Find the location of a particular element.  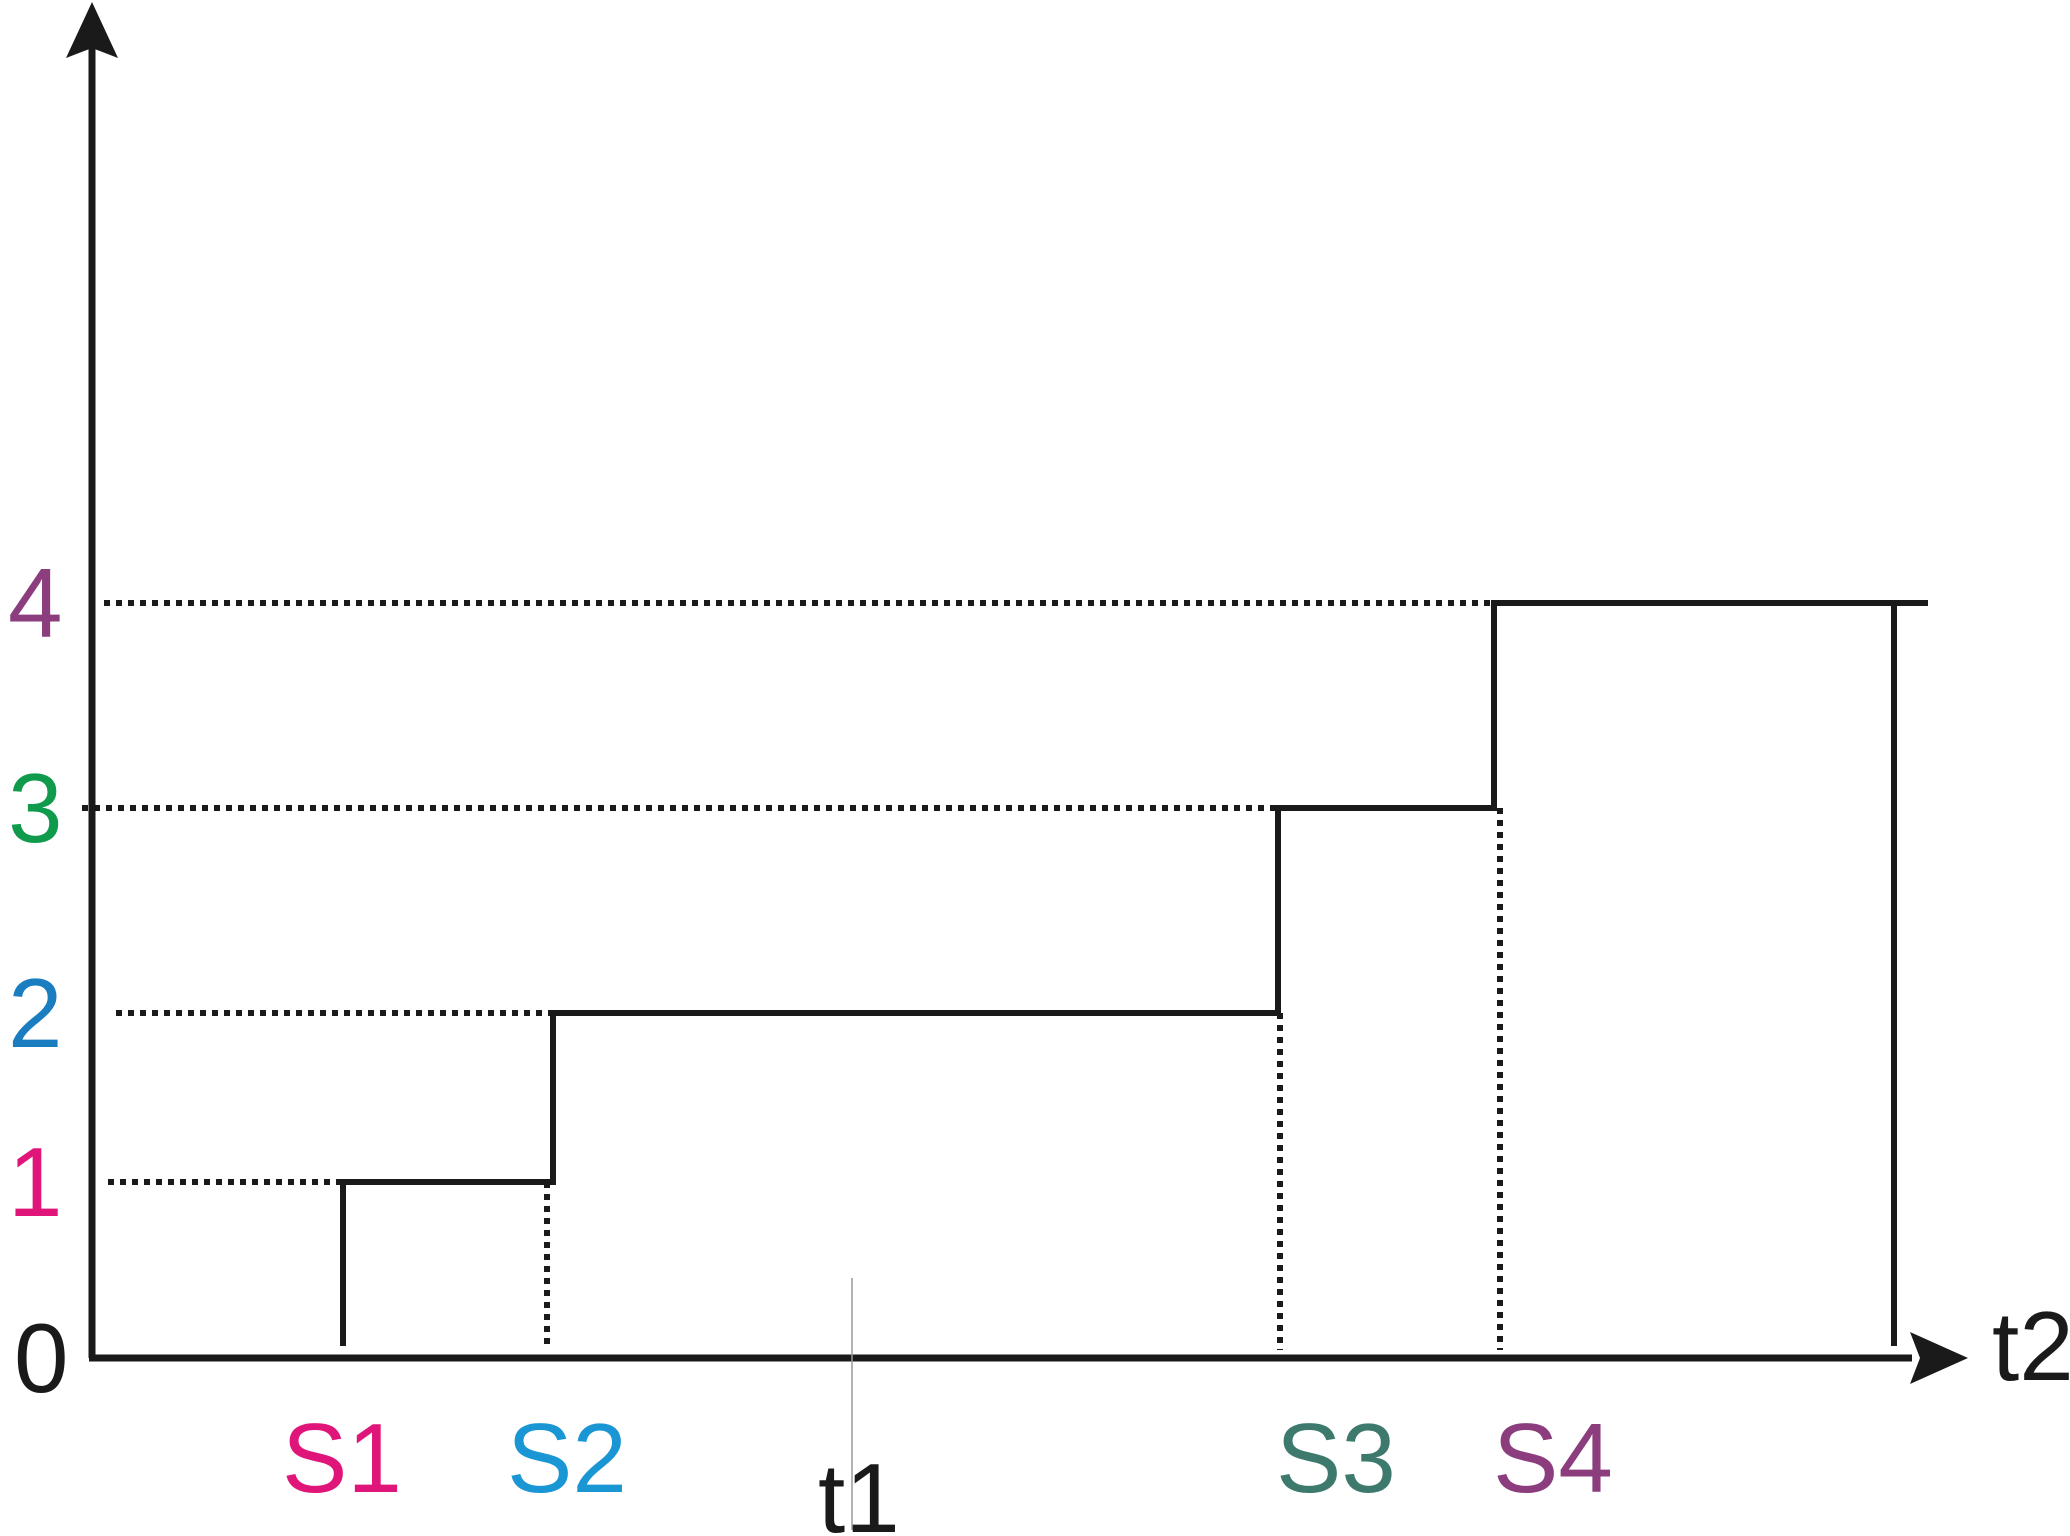

y-tick-label-0: 0 is located at coordinates (41, 1358).